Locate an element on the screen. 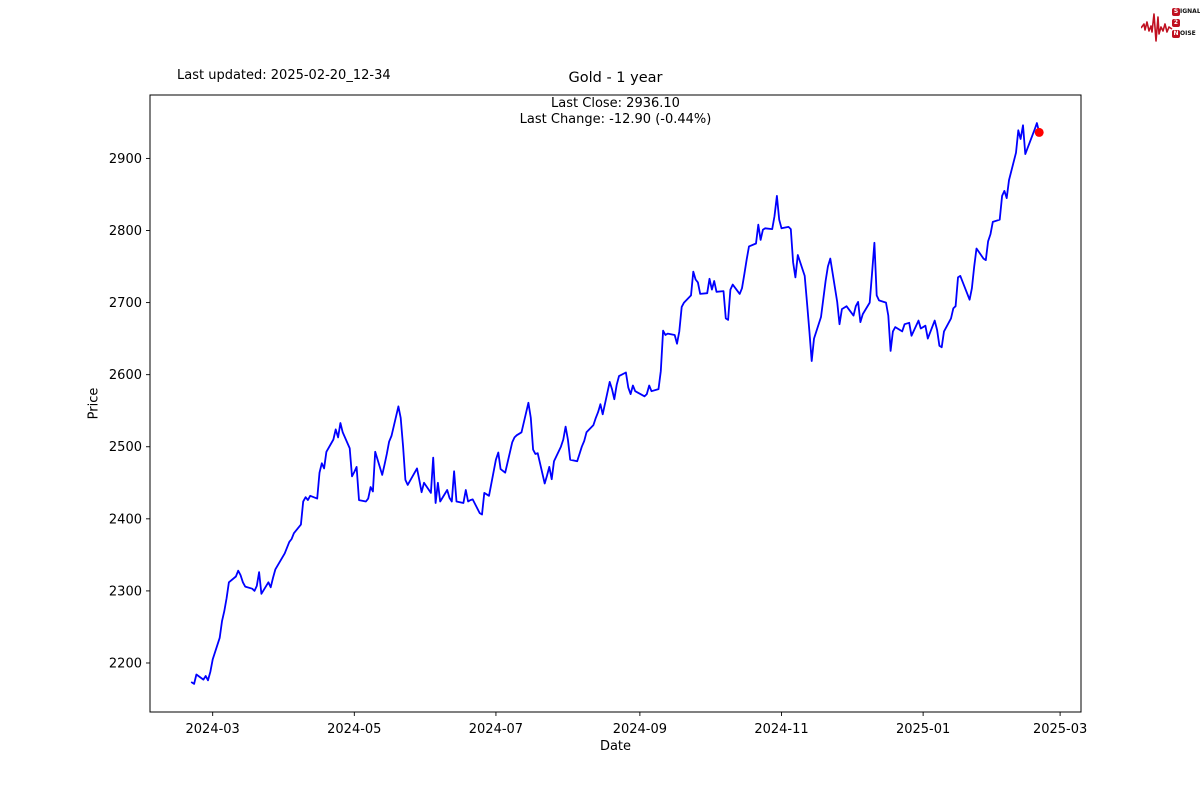 This screenshot has width=1200, height=800. y-tick-label: 2900 is located at coordinates (125, 159).